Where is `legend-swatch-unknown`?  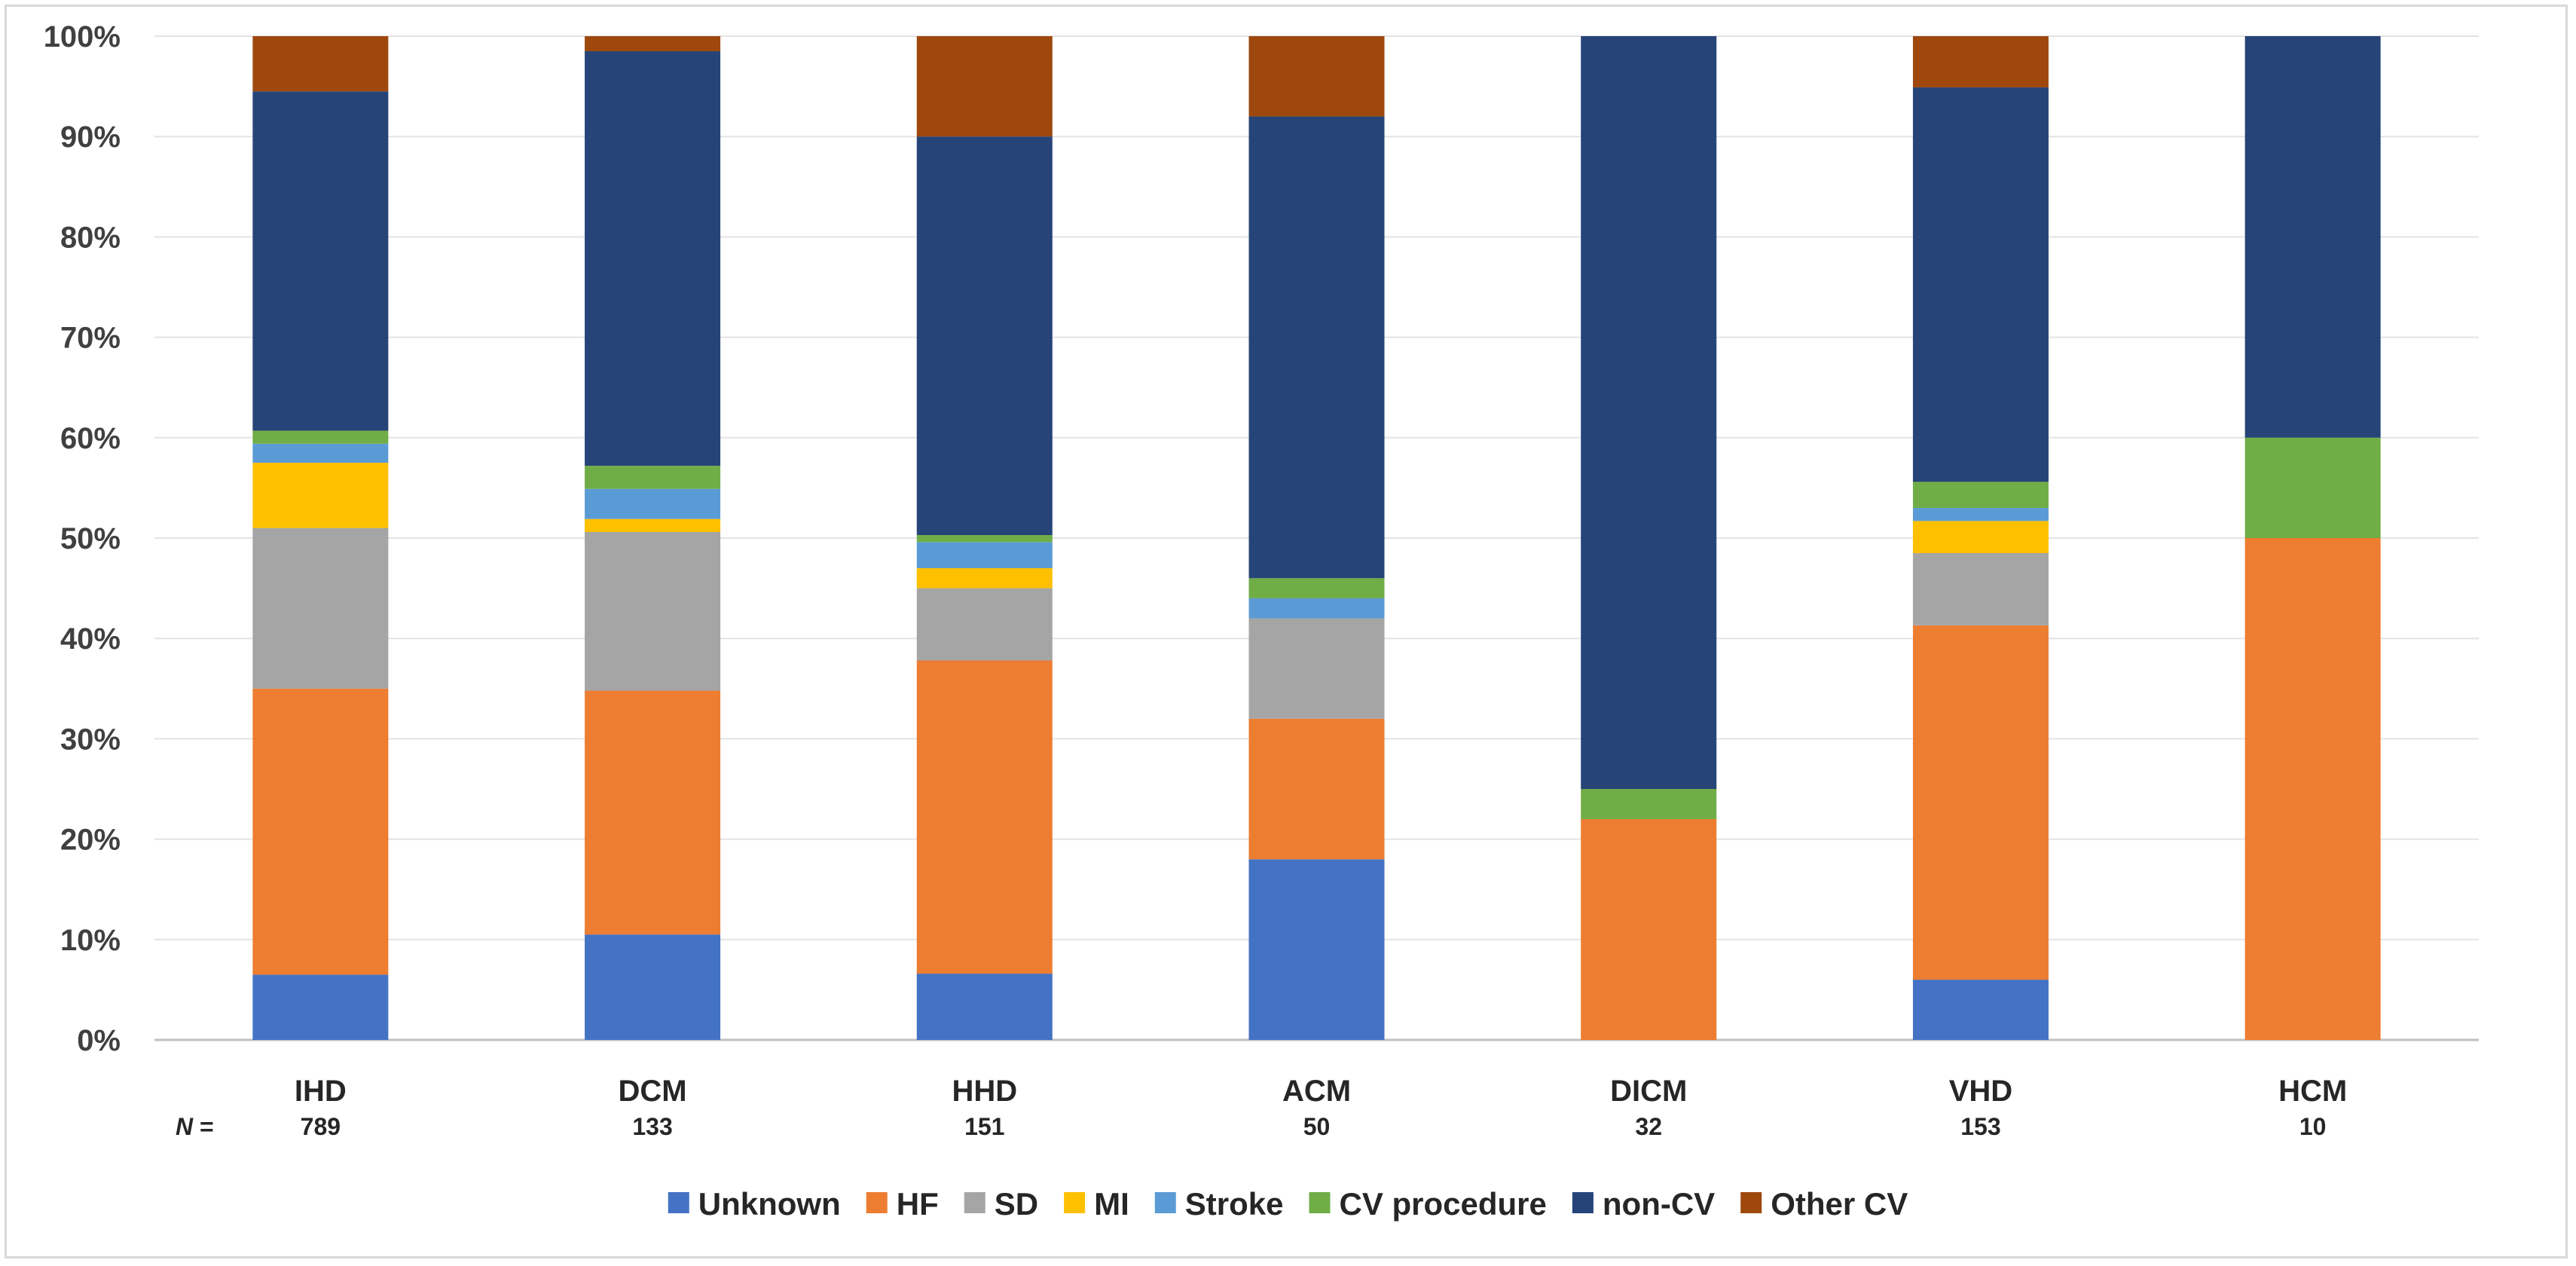
legend-swatch-unknown is located at coordinates (678, 1202).